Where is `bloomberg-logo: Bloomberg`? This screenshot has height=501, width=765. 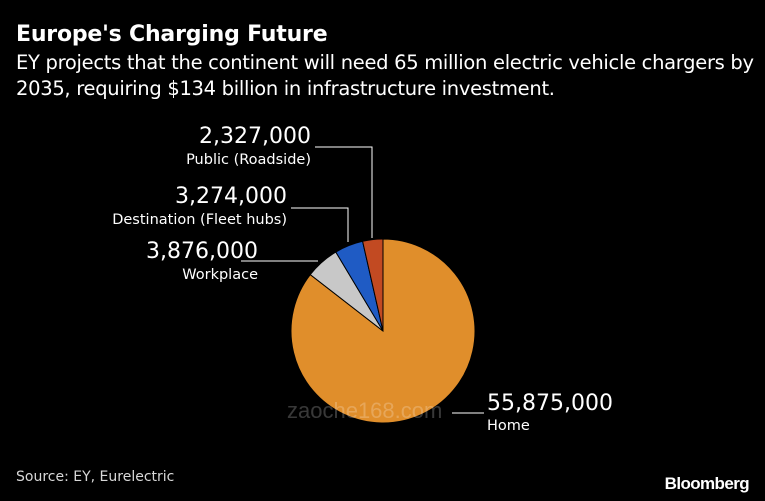 bloomberg-logo: Bloomberg is located at coordinates (707, 483).